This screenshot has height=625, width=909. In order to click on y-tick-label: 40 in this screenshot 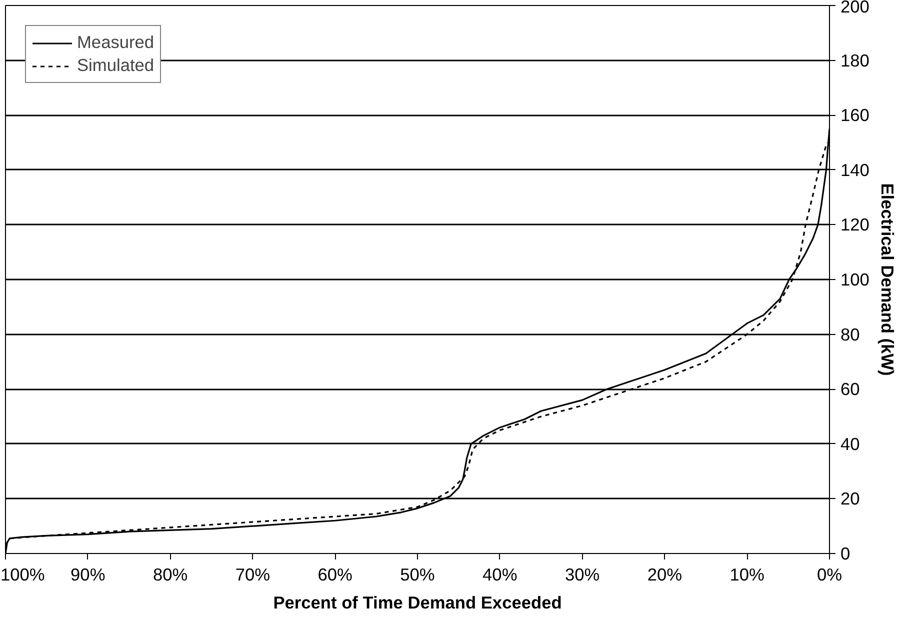, I will do `click(850, 444)`.